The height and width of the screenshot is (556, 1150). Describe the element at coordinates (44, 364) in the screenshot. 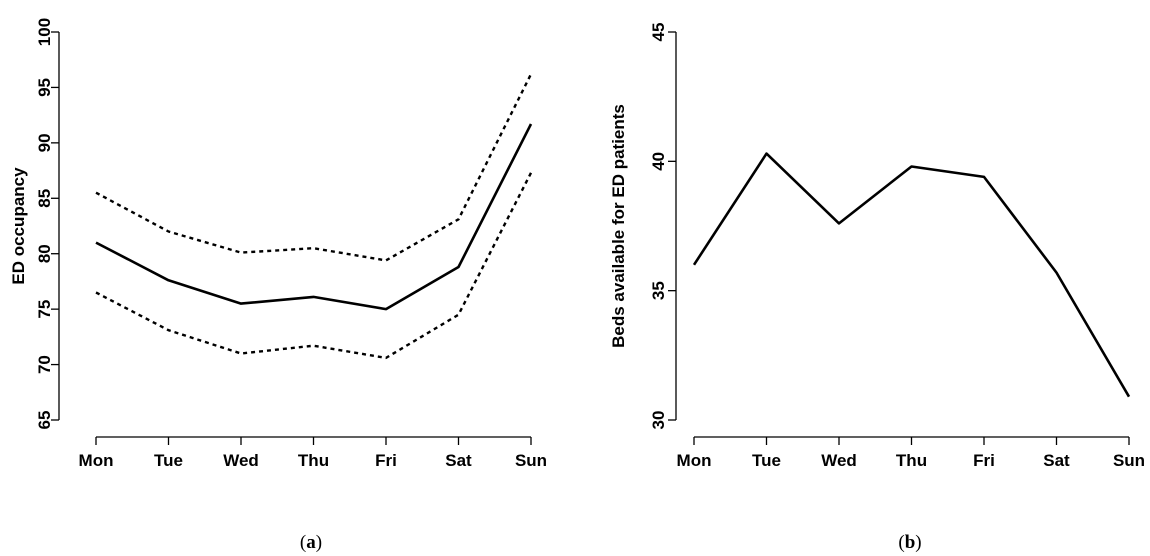

I see `y-tick-label-a: 70` at that location.